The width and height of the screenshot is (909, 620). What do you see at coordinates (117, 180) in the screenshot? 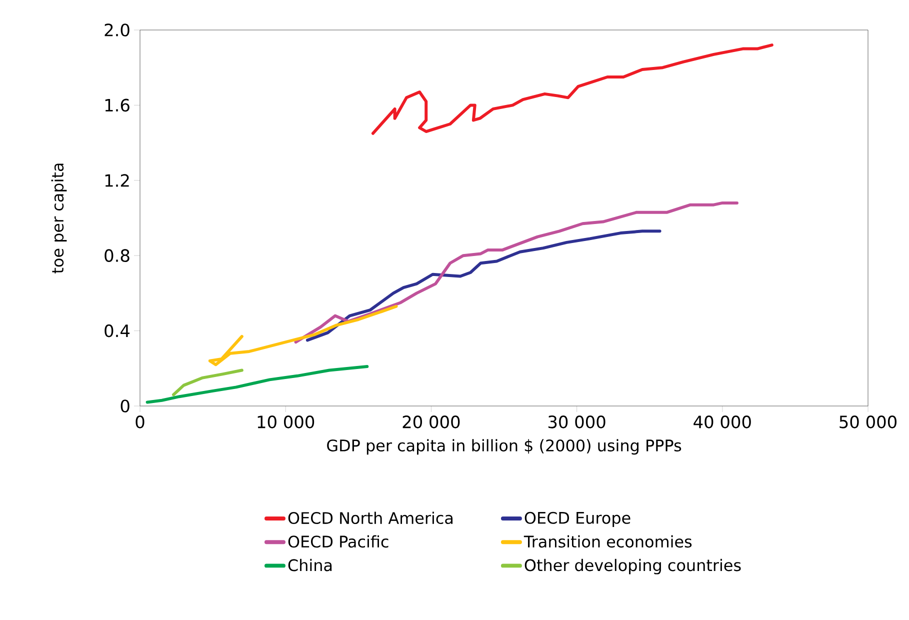
I see `y-tick-label: 1.2` at bounding box center [117, 180].